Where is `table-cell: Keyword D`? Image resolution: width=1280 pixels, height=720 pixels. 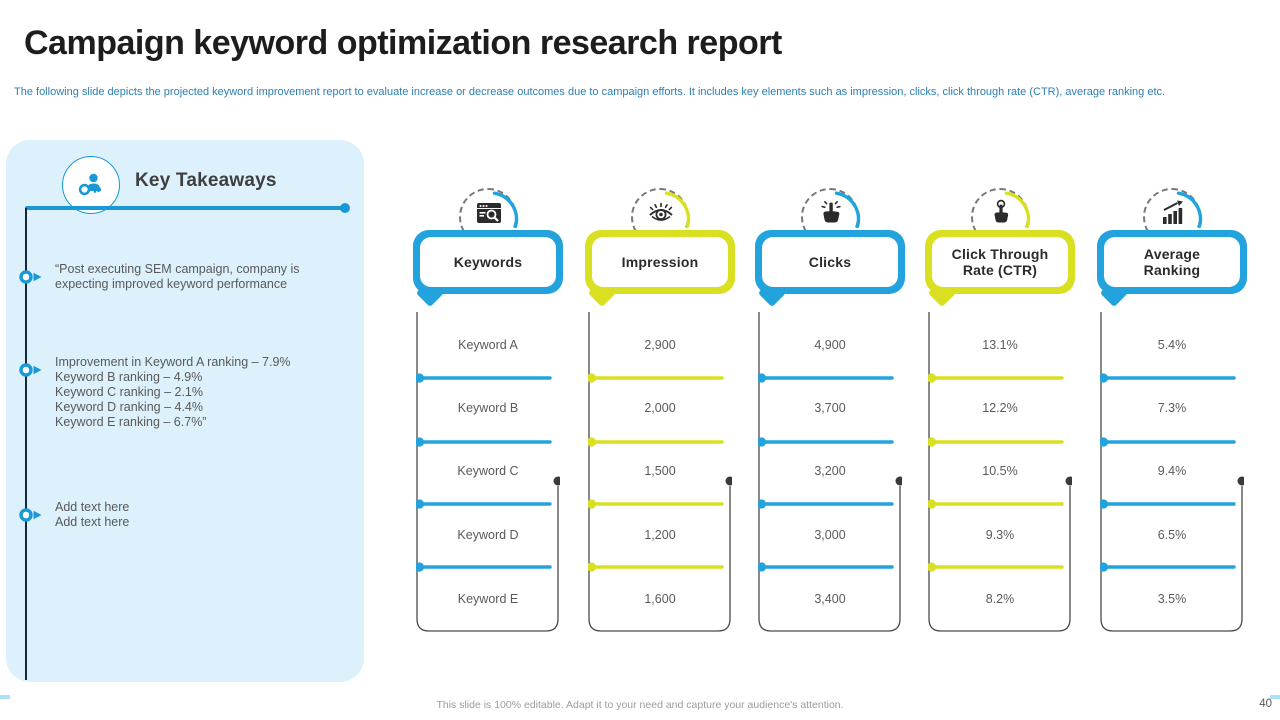
table-cell: Keyword D is located at coordinates (488, 535).